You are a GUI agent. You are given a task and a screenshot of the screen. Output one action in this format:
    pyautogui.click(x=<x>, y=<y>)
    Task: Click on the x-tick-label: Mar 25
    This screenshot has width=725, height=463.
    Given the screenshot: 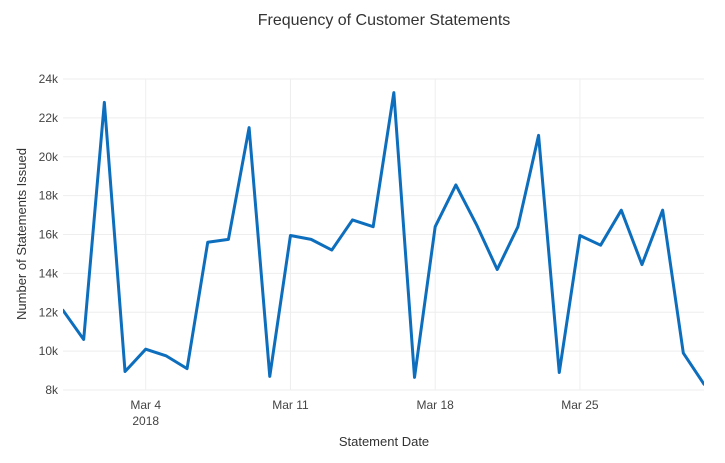 What is the action you would take?
    pyautogui.click(x=580, y=405)
    